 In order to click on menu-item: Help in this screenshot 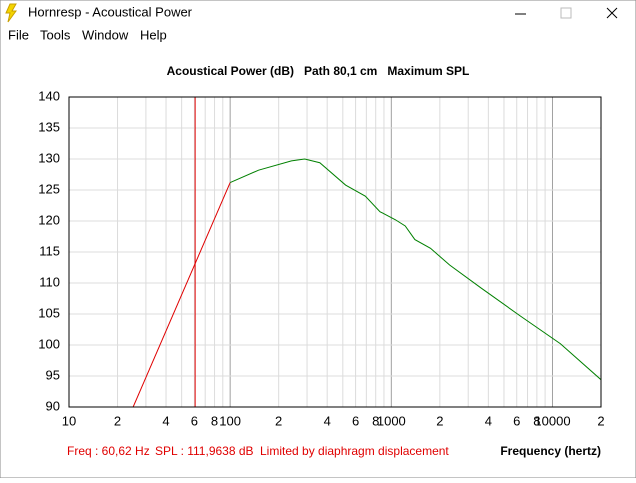, I will do `click(153, 34)`.